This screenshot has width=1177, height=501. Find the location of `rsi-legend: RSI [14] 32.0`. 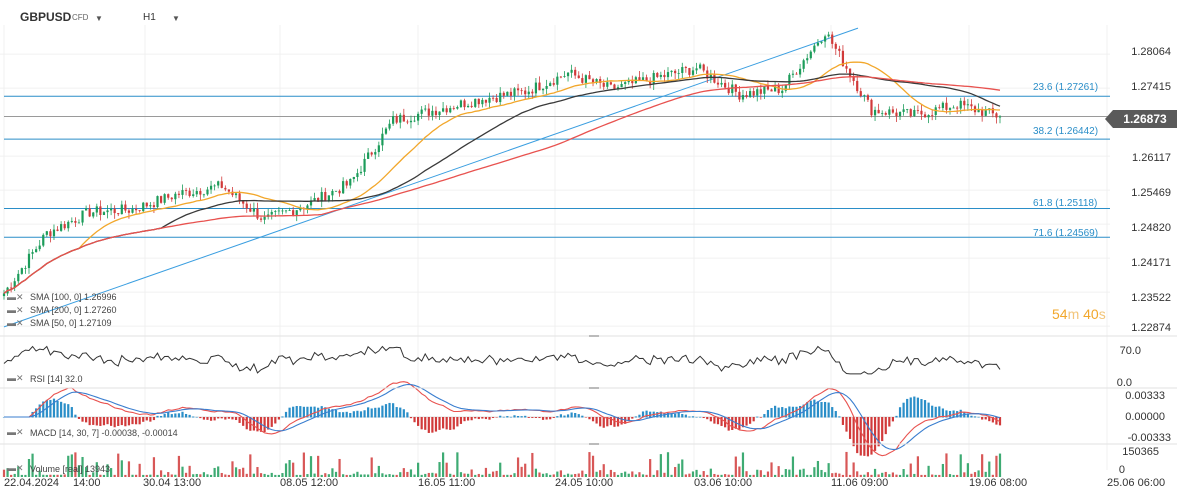

rsi-legend: RSI [14] 32.0 is located at coordinates (56, 379).